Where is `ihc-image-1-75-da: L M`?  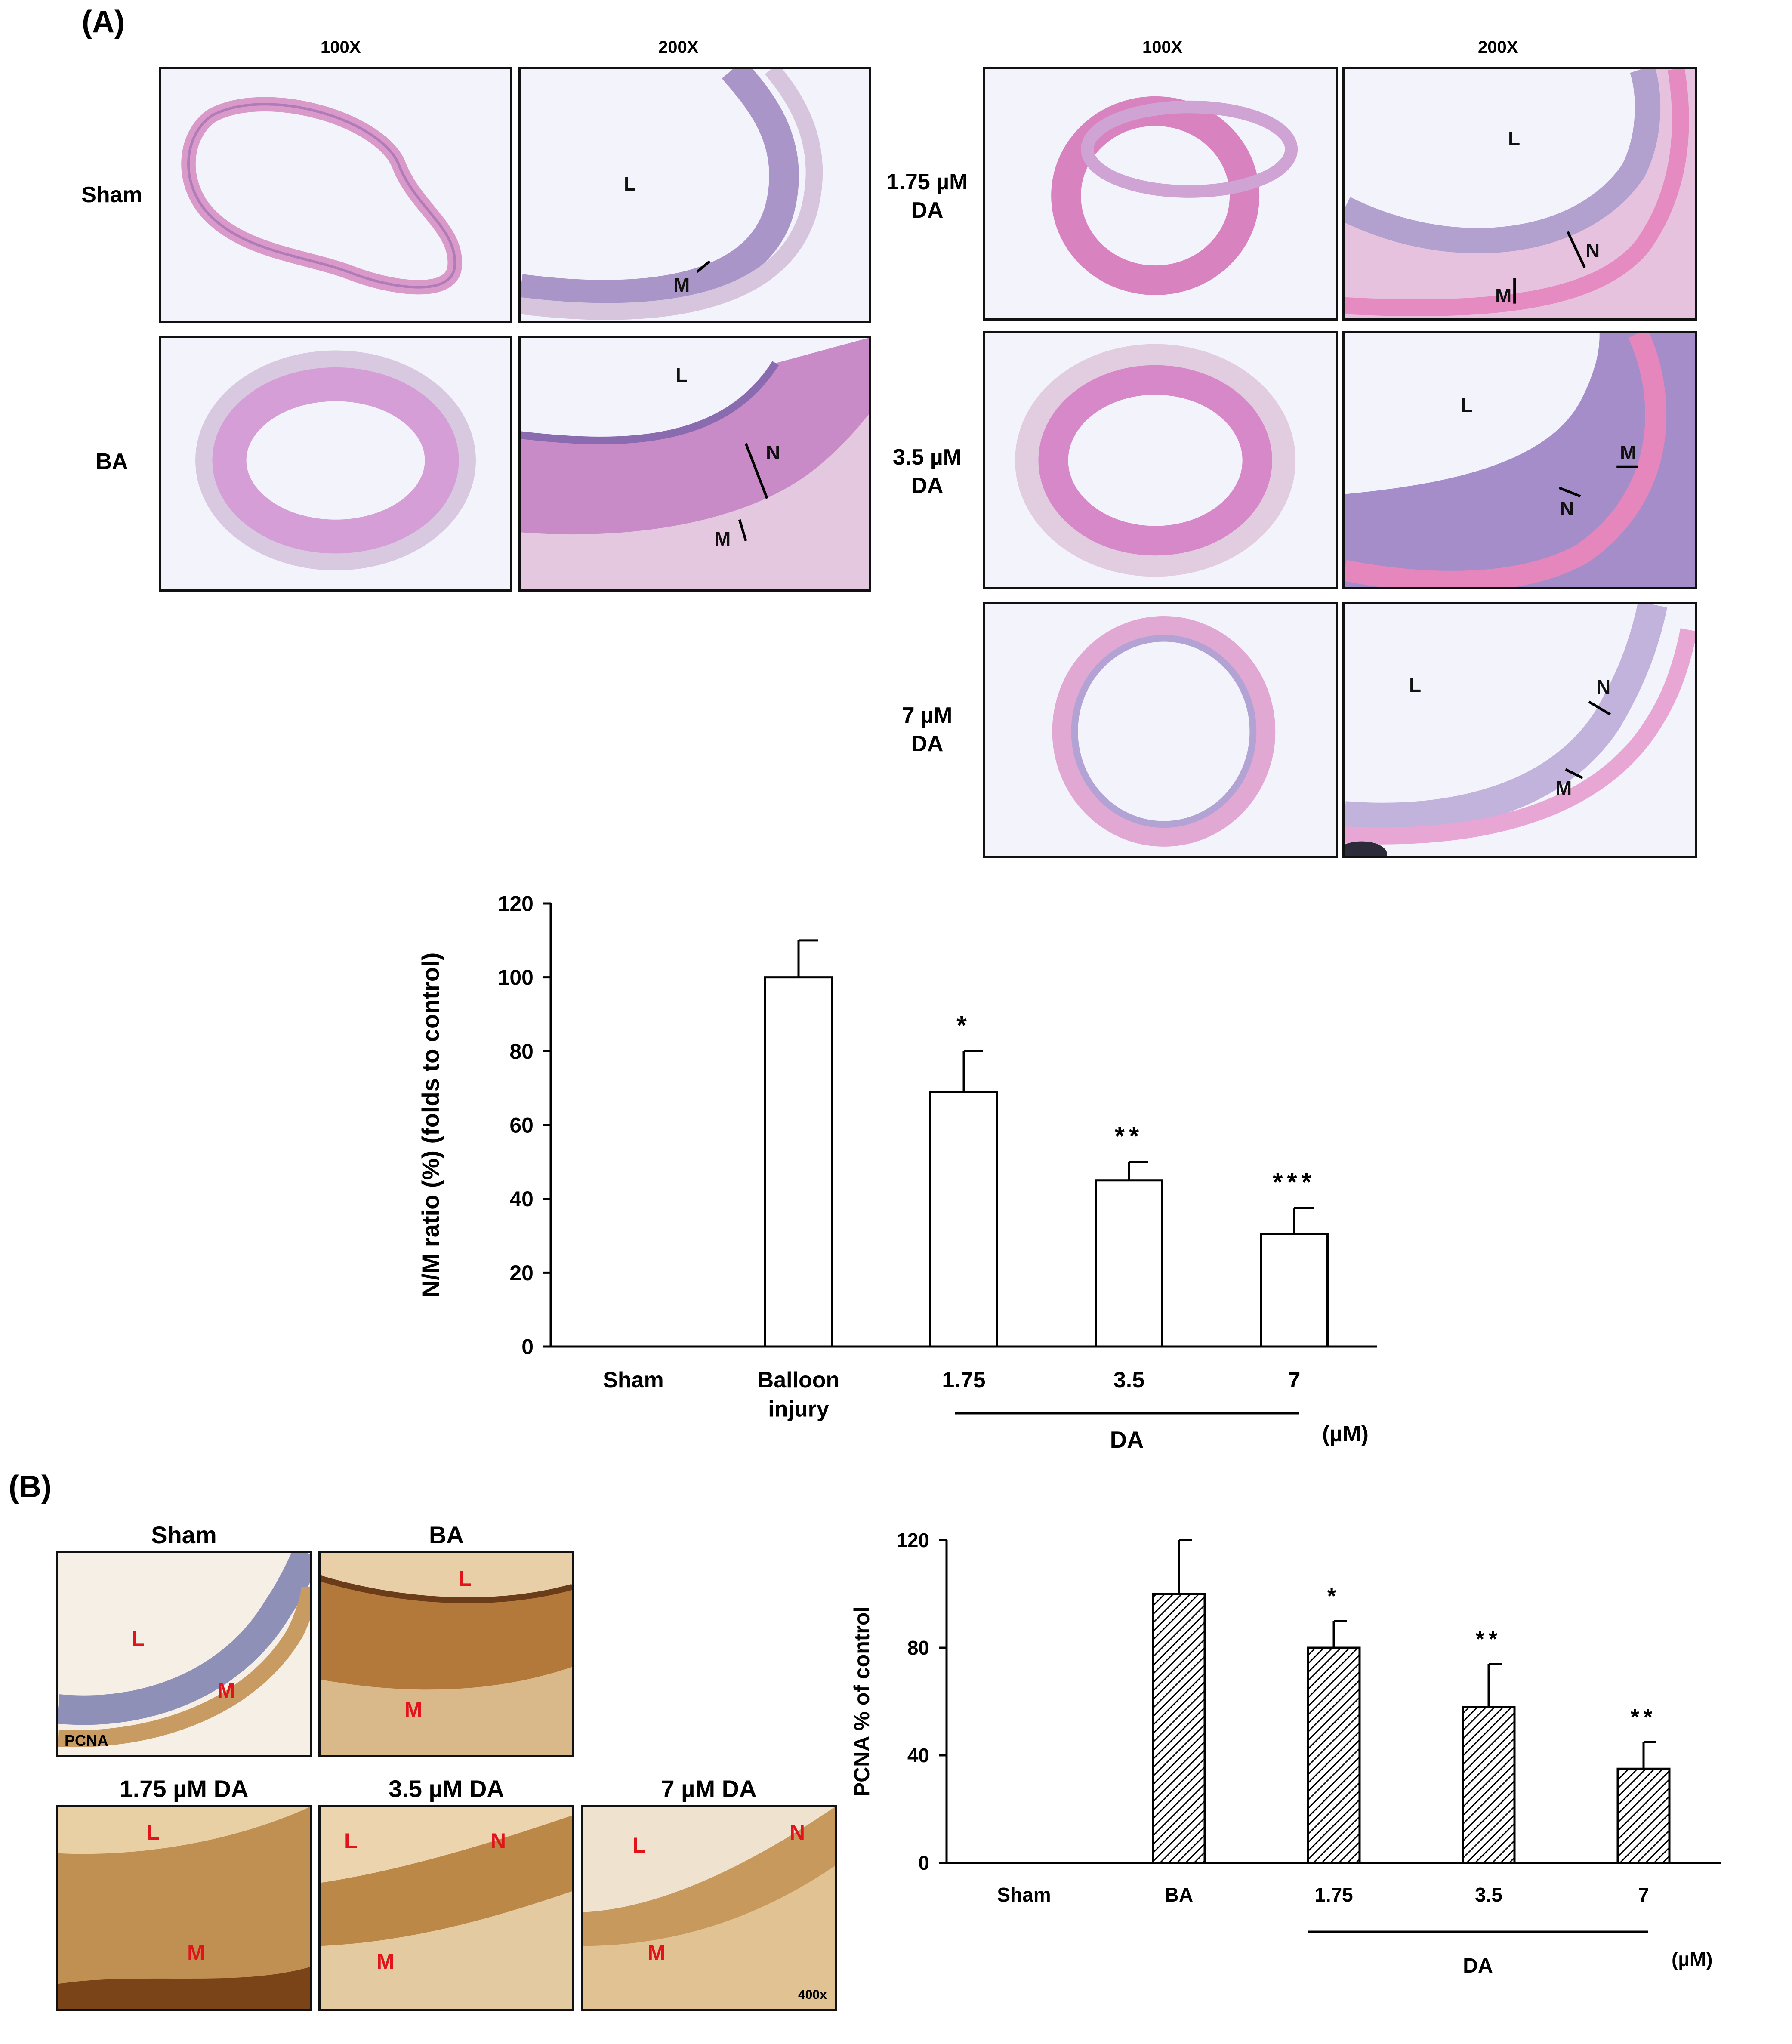 ihc-image-1-75-da: L M is located at coordinates (184, 1908).